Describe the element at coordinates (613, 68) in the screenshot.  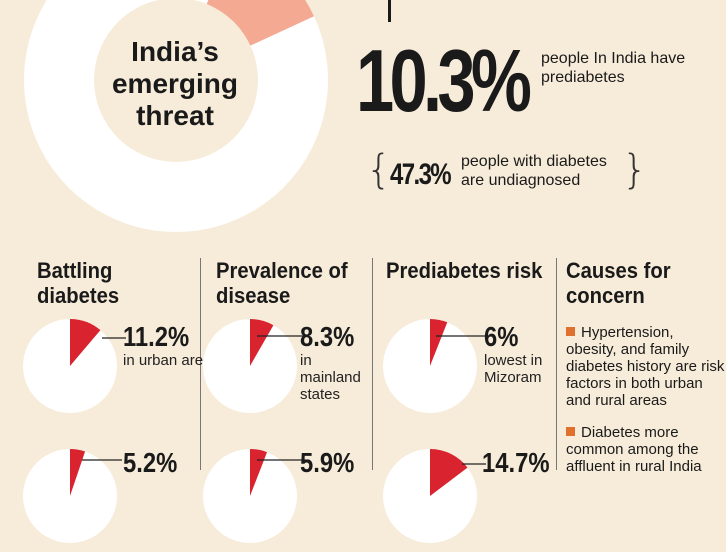
I see `prediabetes-description: people In India have prediabetes` at that location.